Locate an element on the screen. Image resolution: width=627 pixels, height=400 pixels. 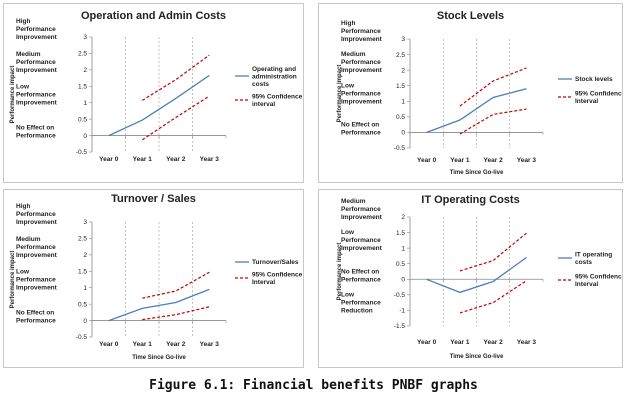
performance-category-label: Low Performance Reduction is located at coordinates (361, 302).